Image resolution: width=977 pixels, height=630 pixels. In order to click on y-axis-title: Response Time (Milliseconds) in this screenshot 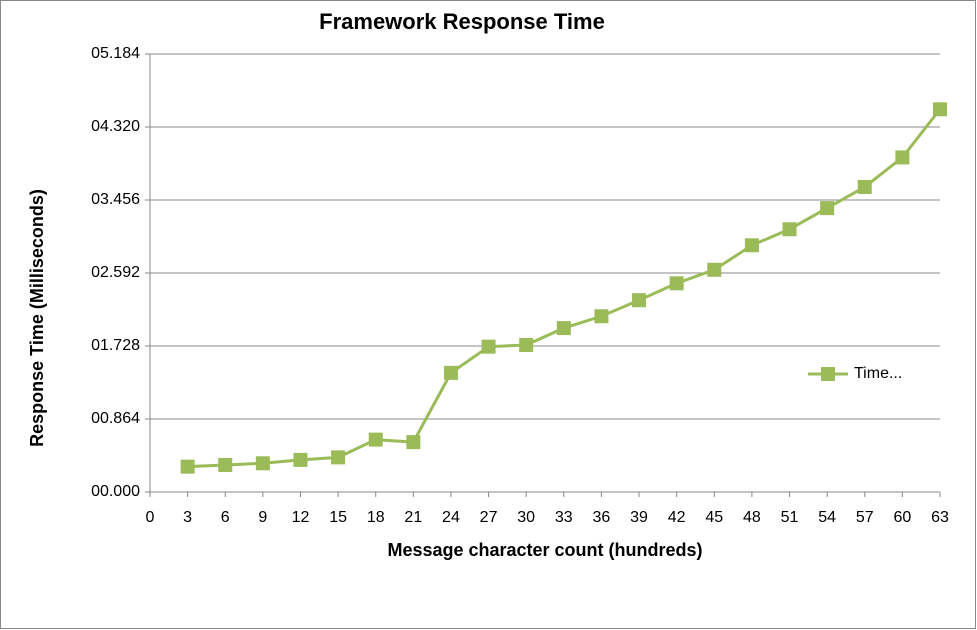, I will do `click(37, 318)`.